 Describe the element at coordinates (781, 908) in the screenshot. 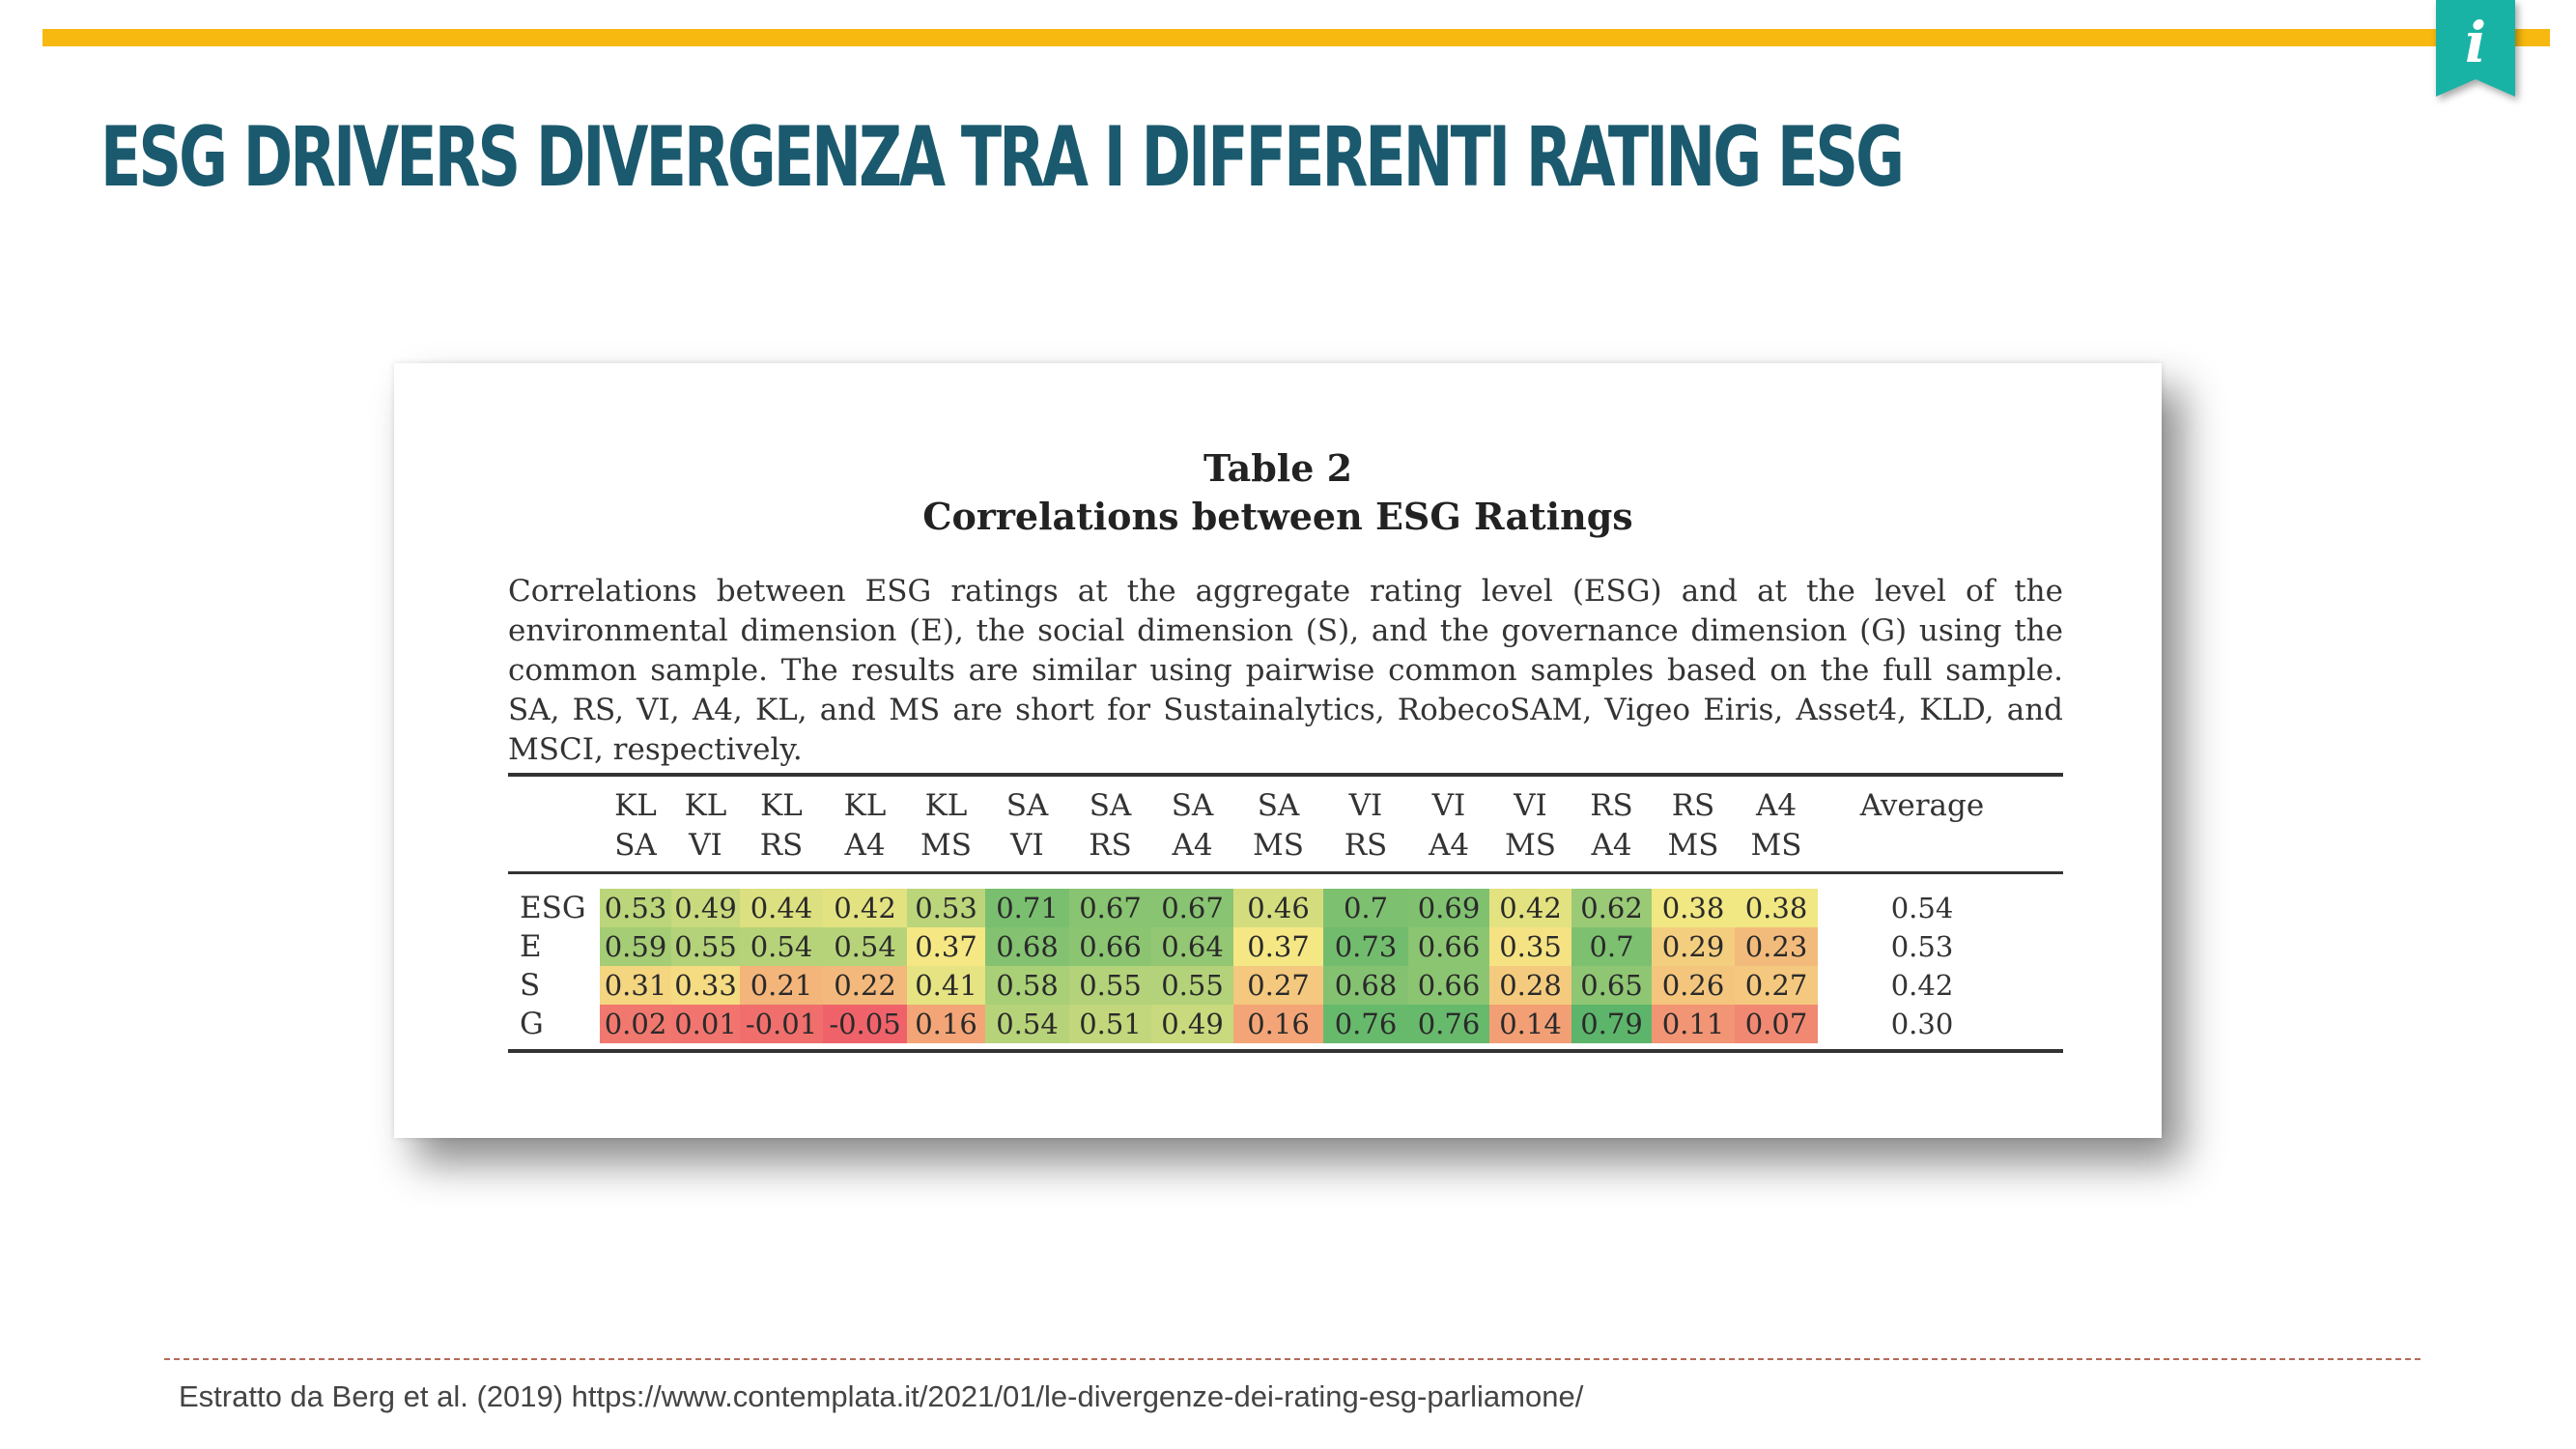

I see `correlation-cell: 0.44` at that location.